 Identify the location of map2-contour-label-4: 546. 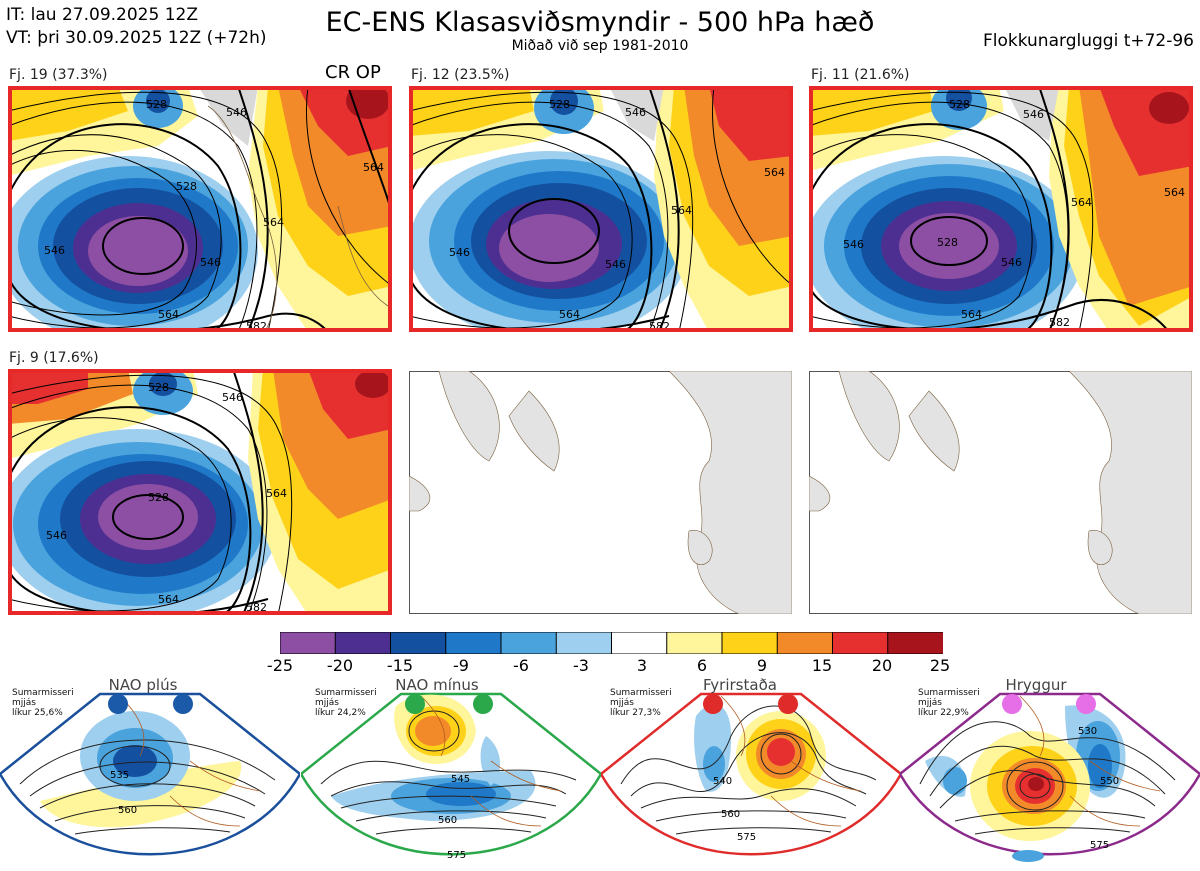
(615, 264).